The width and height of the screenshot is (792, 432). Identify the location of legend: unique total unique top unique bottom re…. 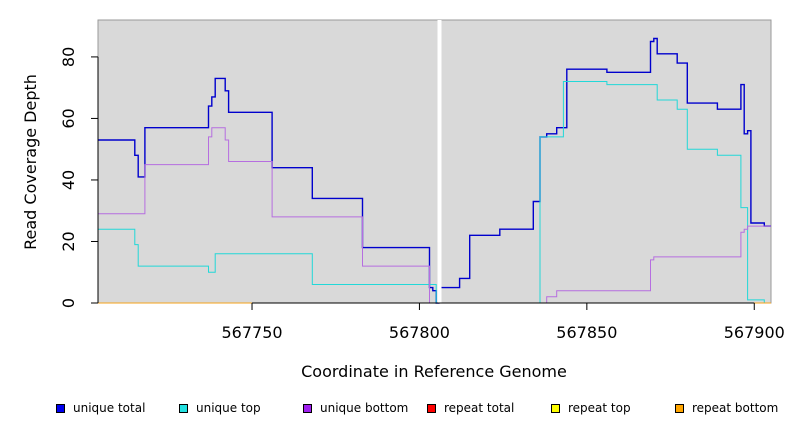
(396, 410).